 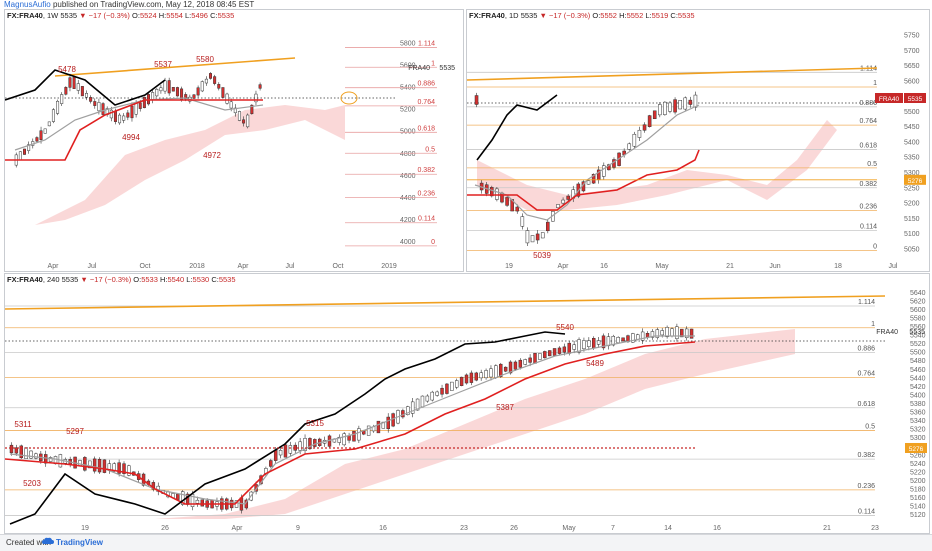 What do you see at coordinates (79, 542) in the screenshot?
I see `tradingview-logo: TradingView` at bounding box center [79, 542].